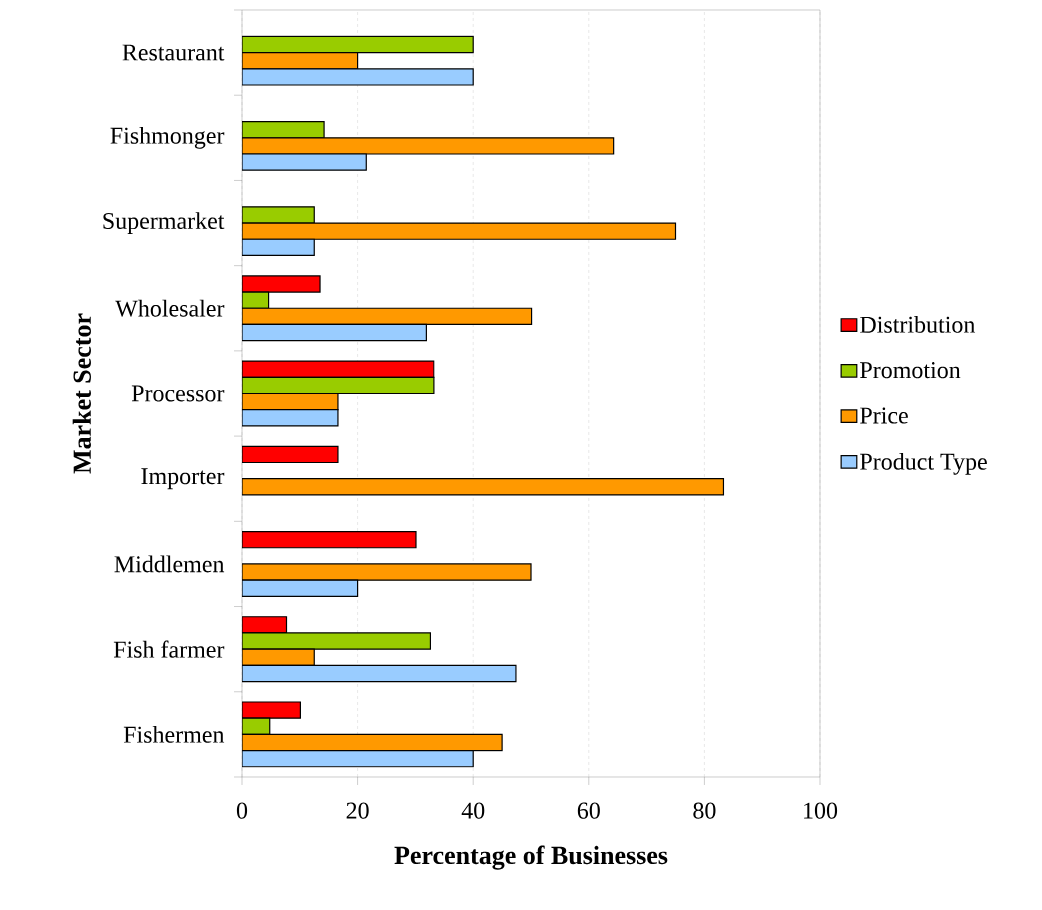  What do you see at coordinates (821, 810) in the screenshot?
I see `x-tick-label: 100` at bounding box center [821, 810].